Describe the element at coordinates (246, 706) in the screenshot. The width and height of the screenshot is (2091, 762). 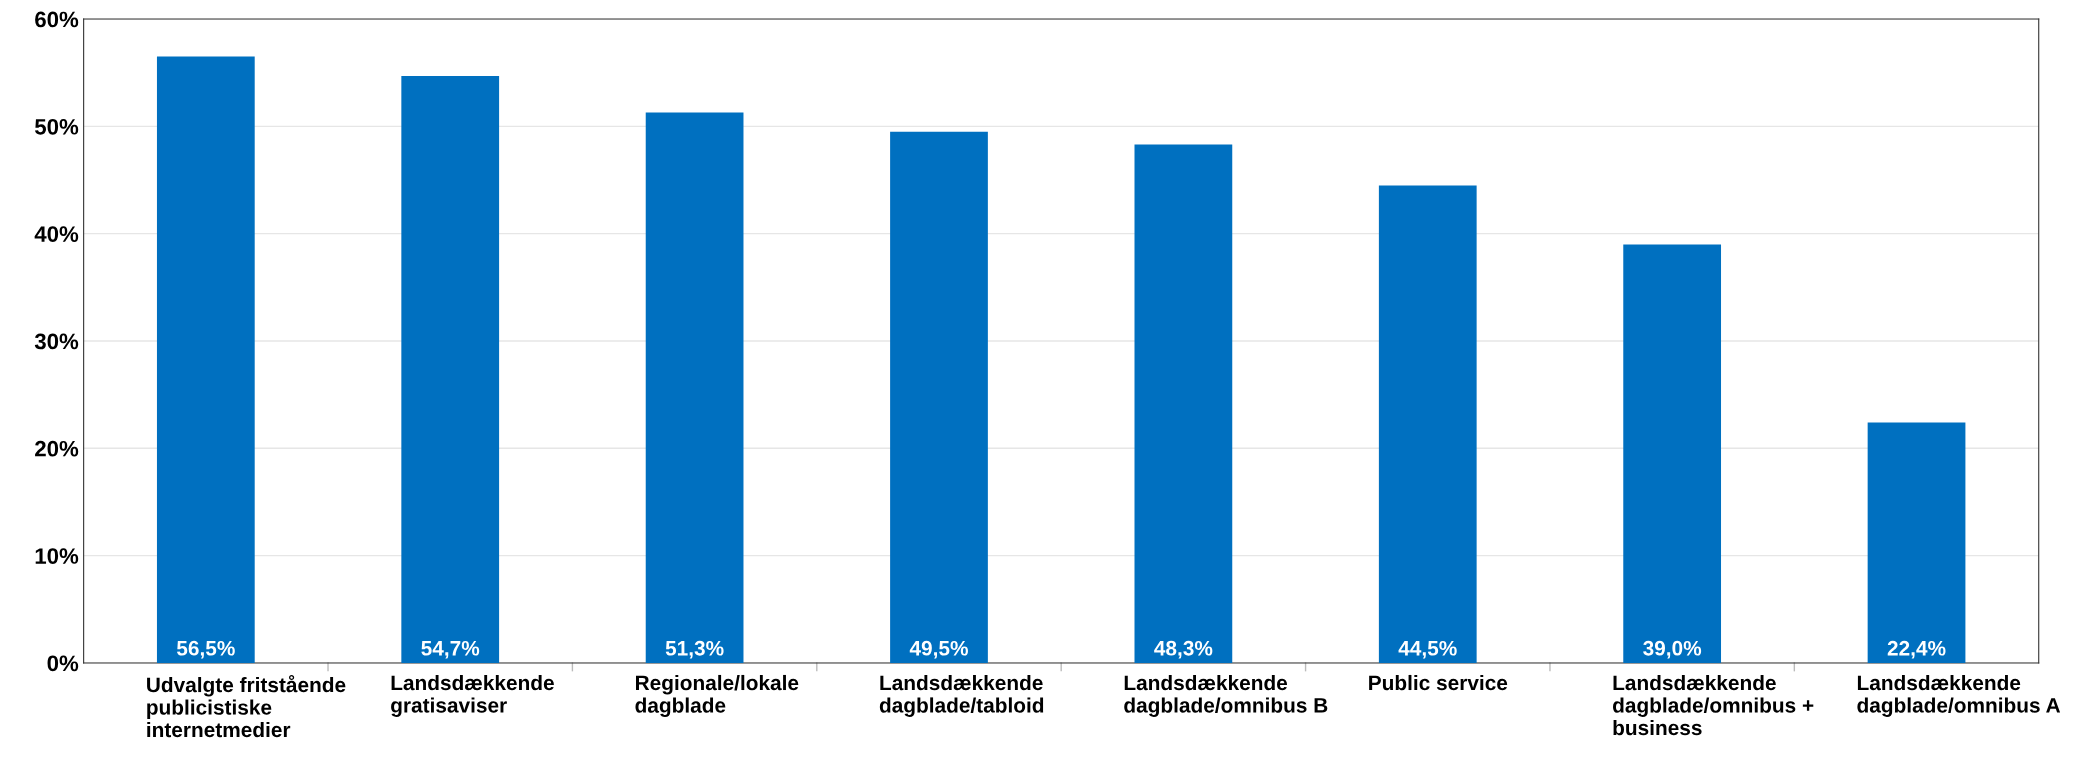
I see `x-tick-label: Udvalgte fritstående publicistiske internetmedier` at that location.